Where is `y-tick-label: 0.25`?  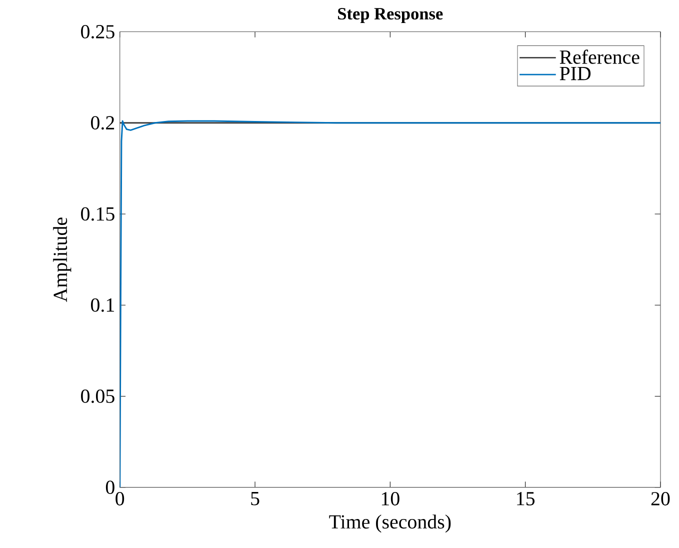 y-tick-label: 0.25 is located at coordinates (97, 31).